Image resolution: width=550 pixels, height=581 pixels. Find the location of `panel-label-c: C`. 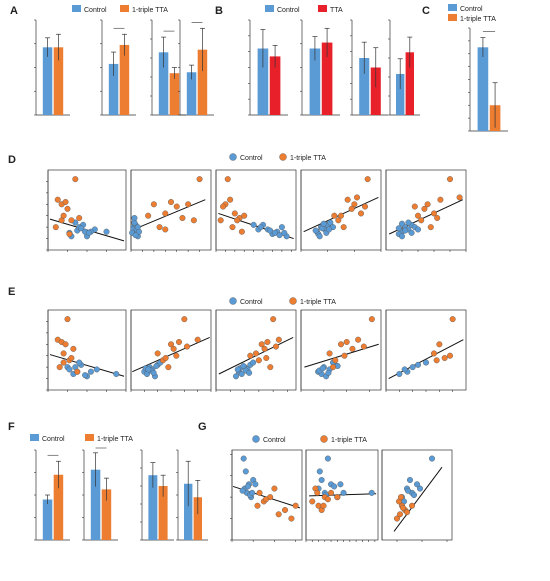

panel-label-c: C is located at coordinates (426, 11).